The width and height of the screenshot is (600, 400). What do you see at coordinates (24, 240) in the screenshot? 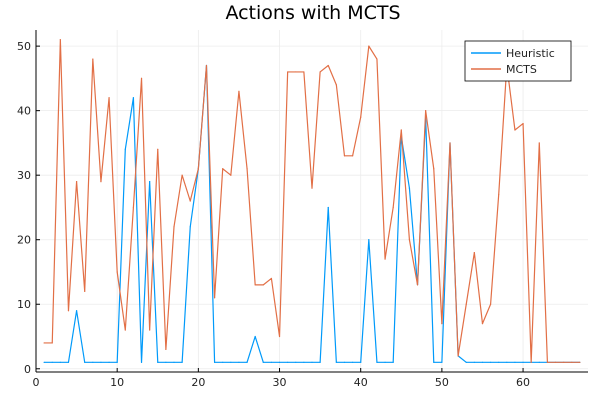
I see `y-tick-label: 20` at bounding box center [24, 240].